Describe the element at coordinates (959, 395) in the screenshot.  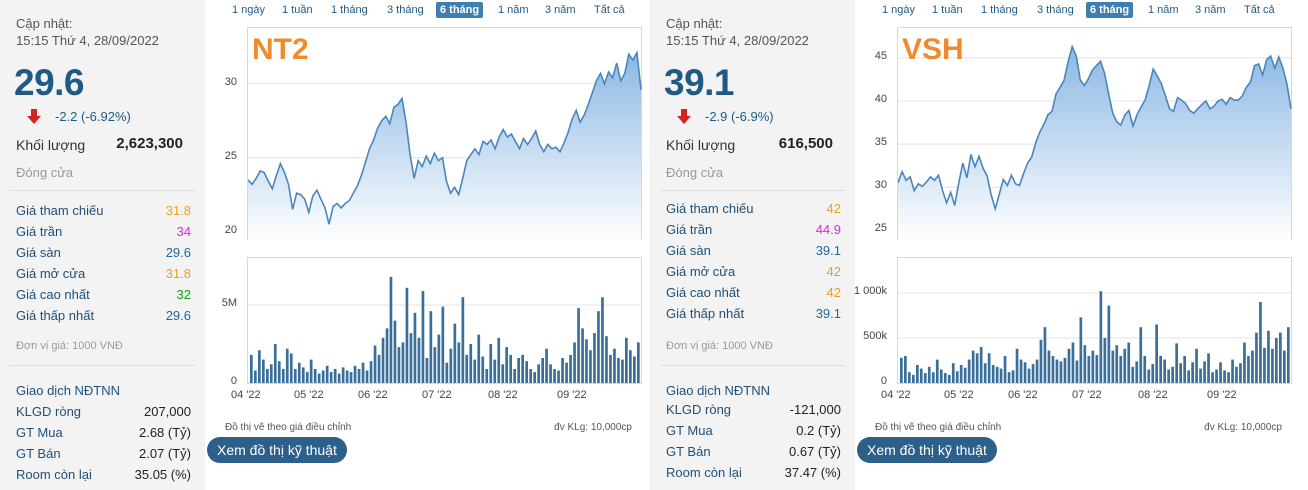
I see `month-tick-label: 05 '22` at that location.